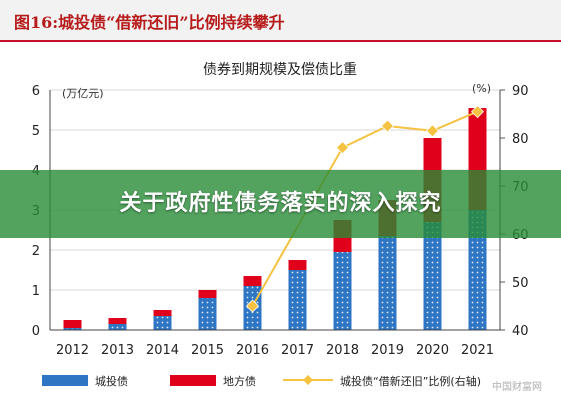 This screenshot has height=400, width=561. What do you see at coordinates (477, 270) in the screenshot?
I see `bar-城投债-2021` at bounding box center [477, 270].